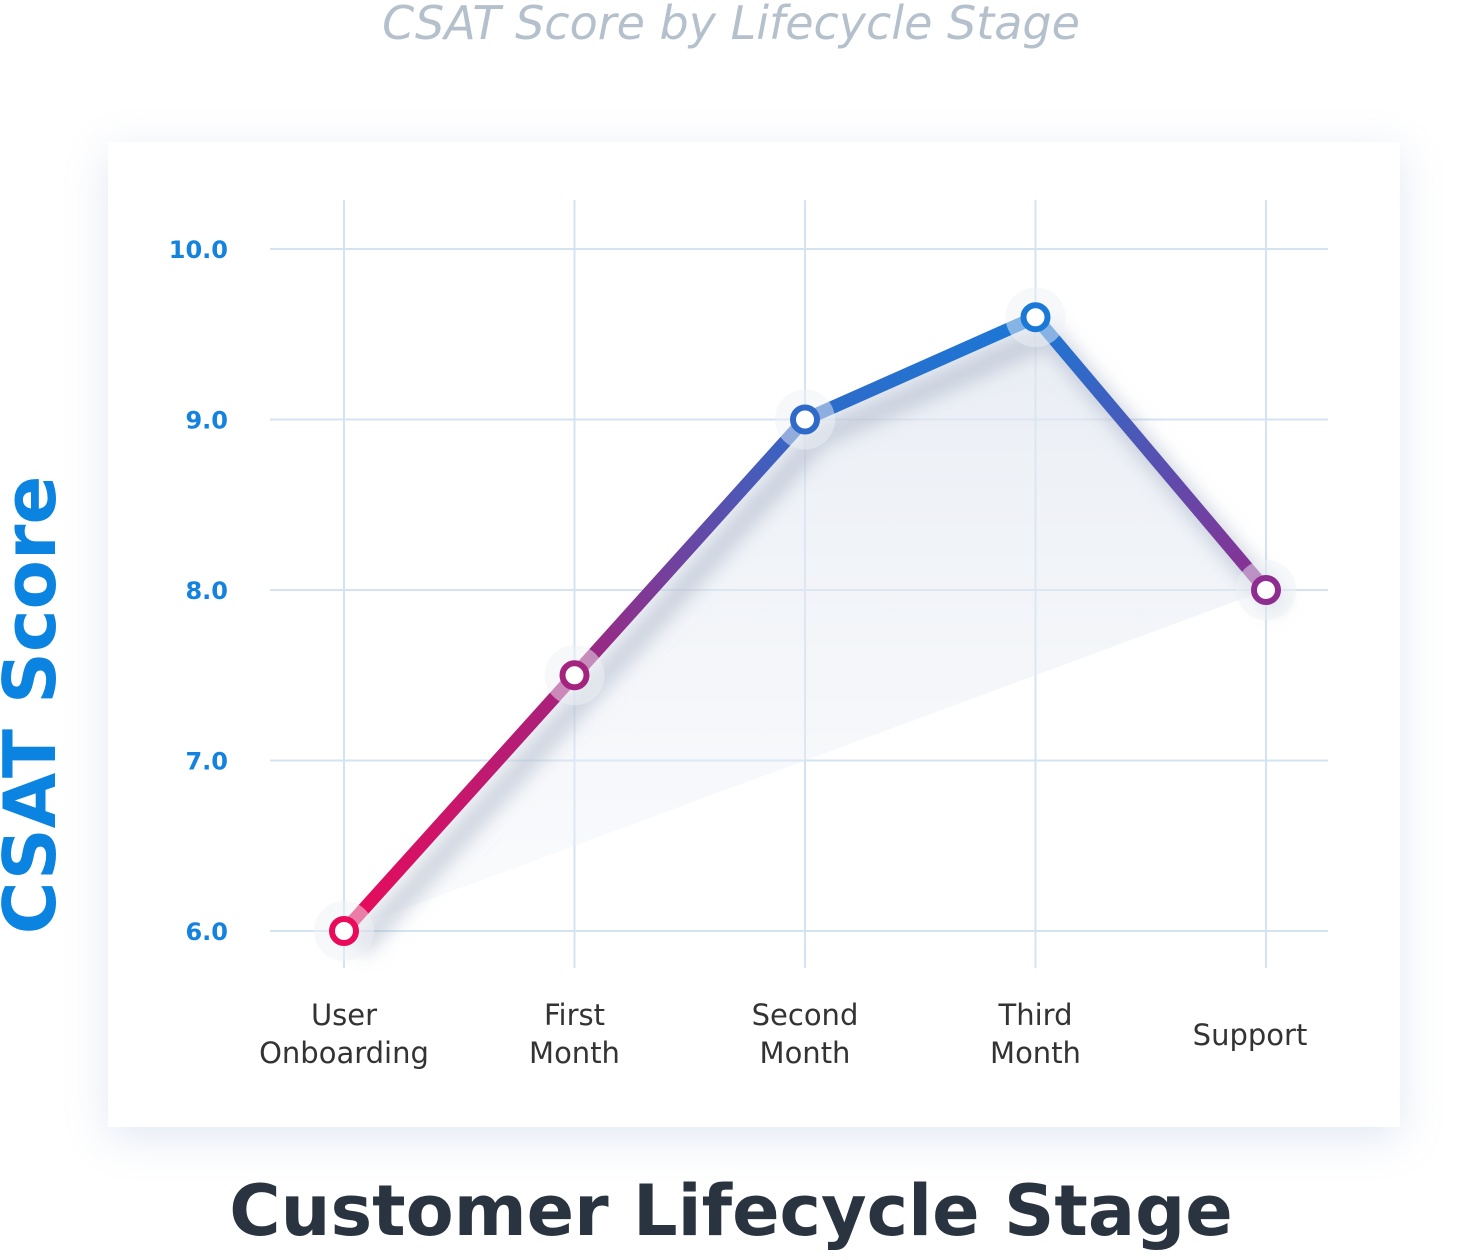  I want to click on x-tick-label: Second Month, so click(805, 1034).